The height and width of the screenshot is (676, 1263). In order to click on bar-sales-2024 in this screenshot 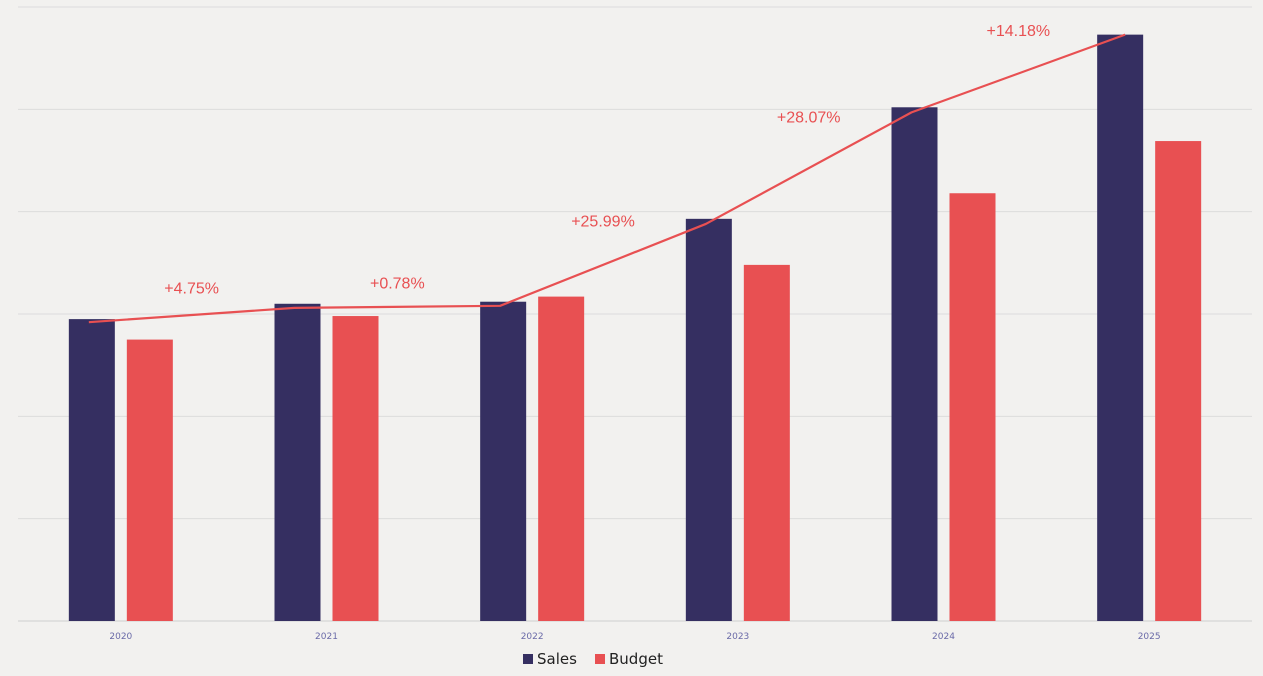, I will do `click(914, 364)`.